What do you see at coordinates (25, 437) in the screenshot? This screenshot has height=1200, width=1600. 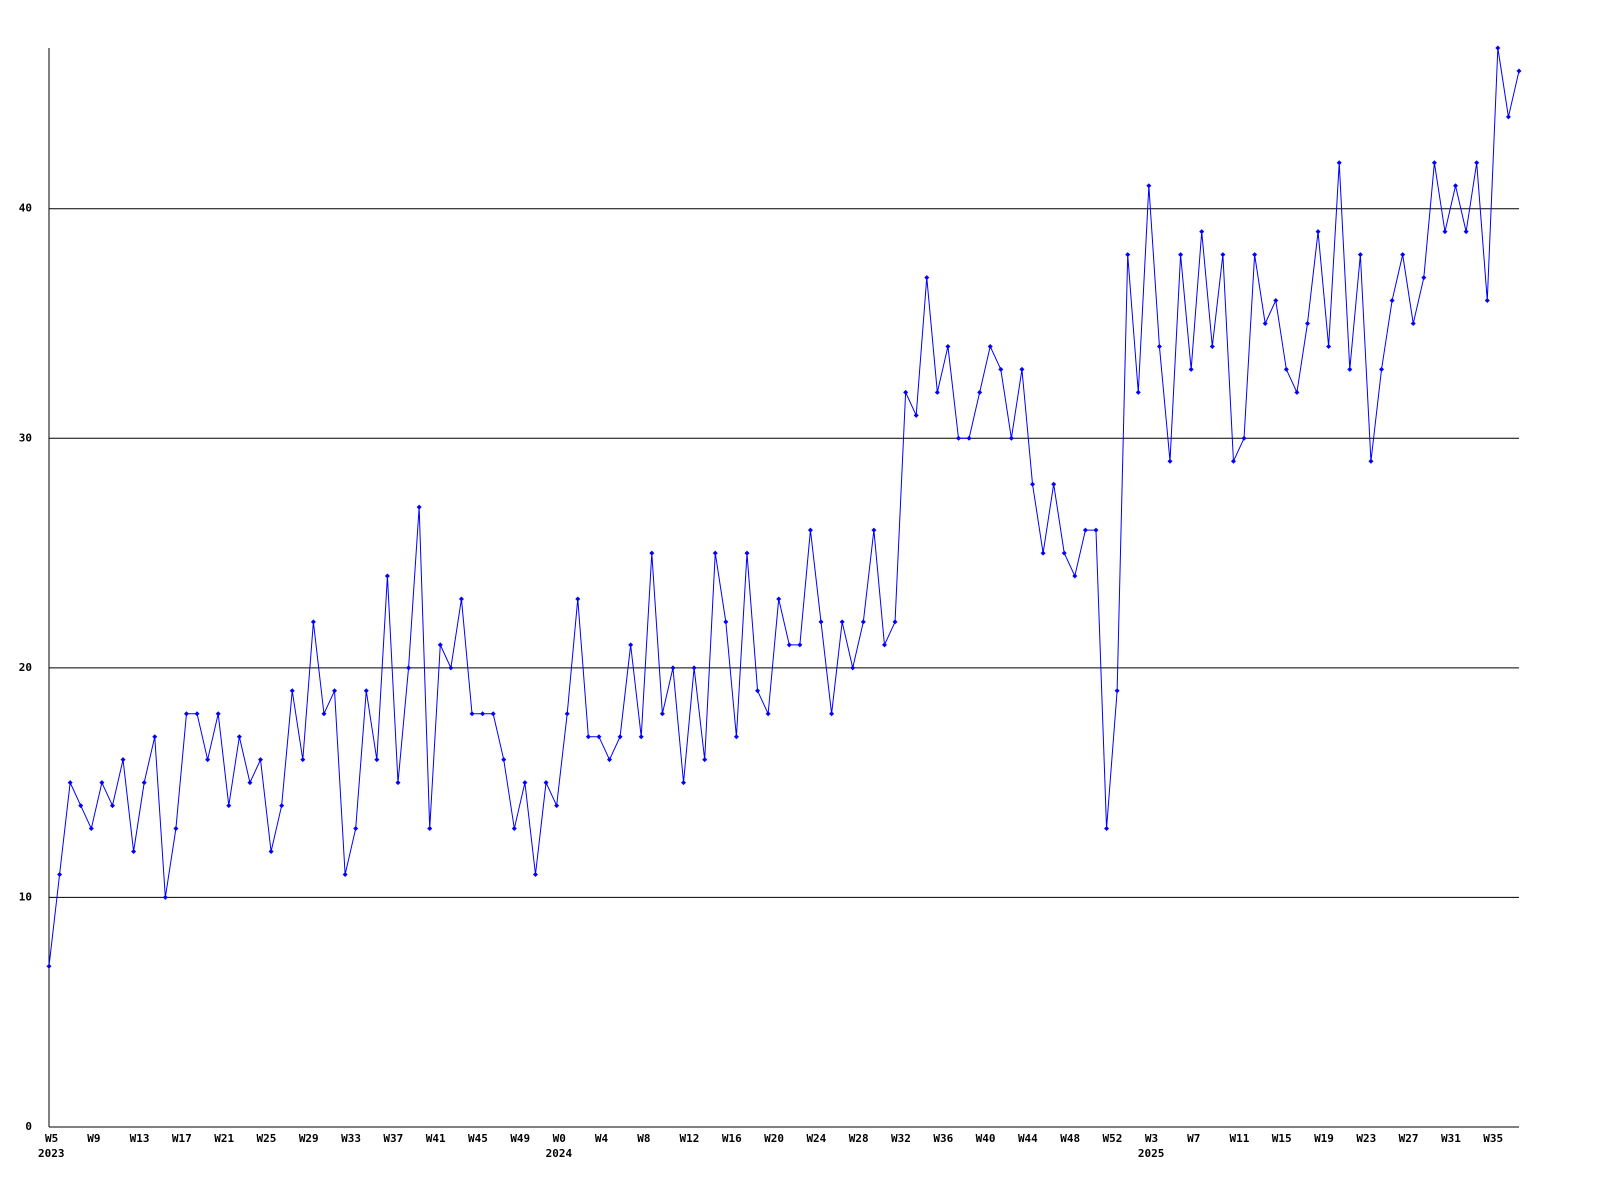 I see `y-tick-label: 30` at bounding box center [25, 437].